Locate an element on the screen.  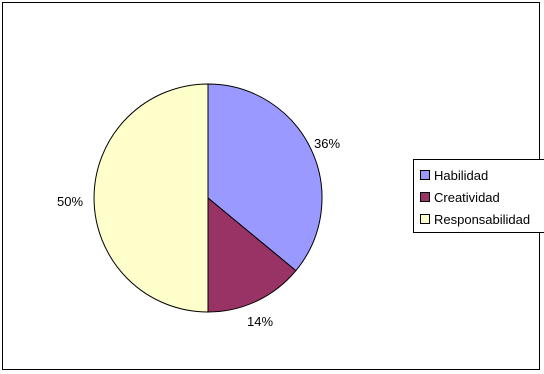
legend-label-responsabilidad: Responsabilidad is located at coordinates (482, 219).